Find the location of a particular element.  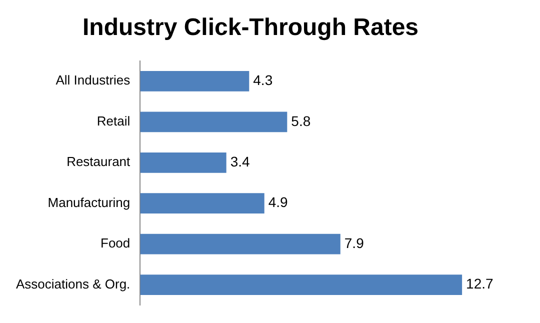

data-label: 4.9 is located at coordinates (278, 202).